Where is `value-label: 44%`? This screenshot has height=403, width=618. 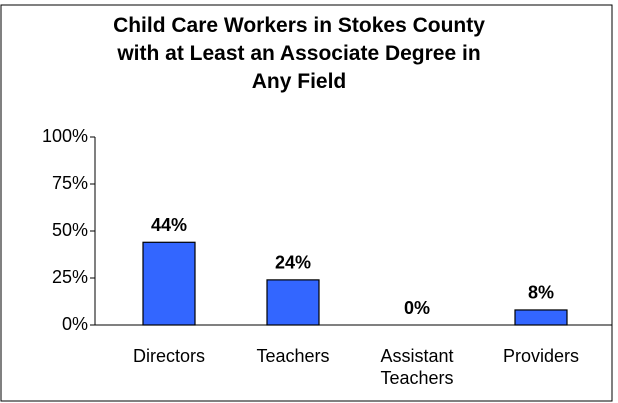
value-label: 44% is located at coordinates (169, 225).